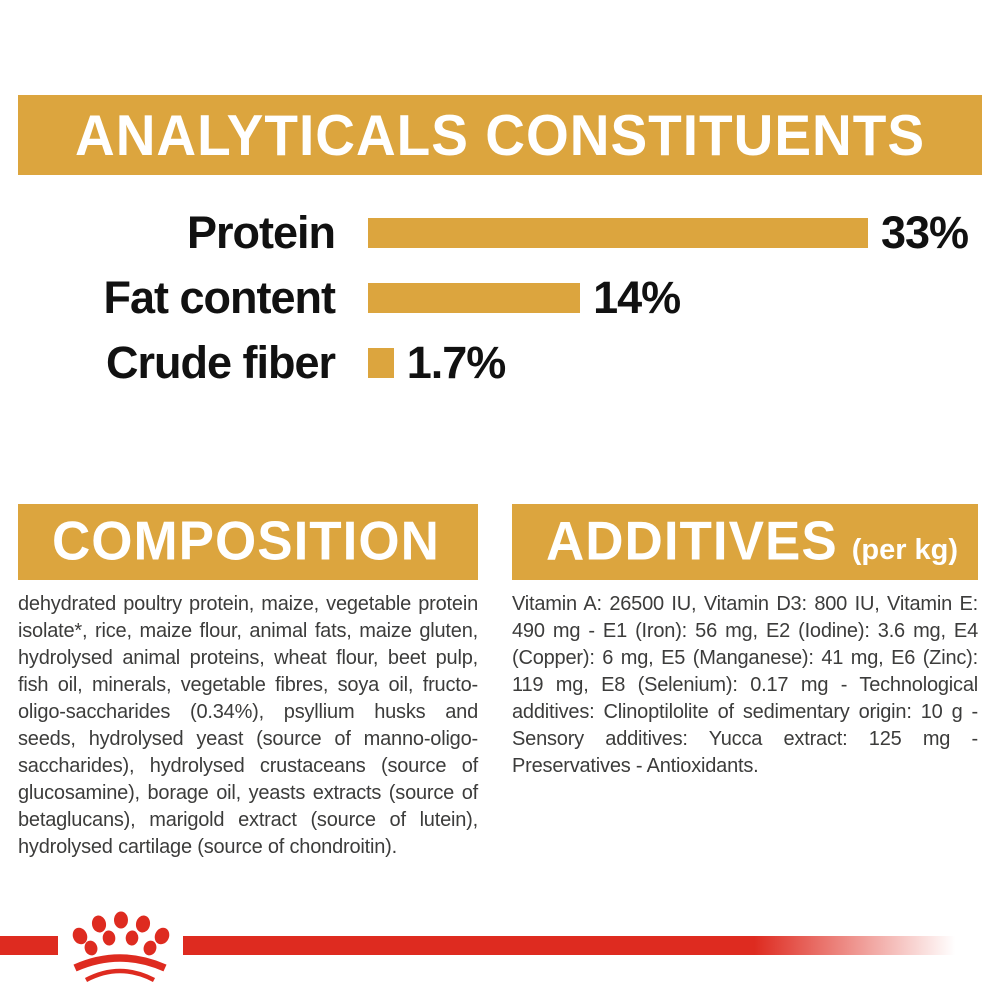  I want to click on additives-heading-bar: ADDITIVES (per kg), so click(745, 542).